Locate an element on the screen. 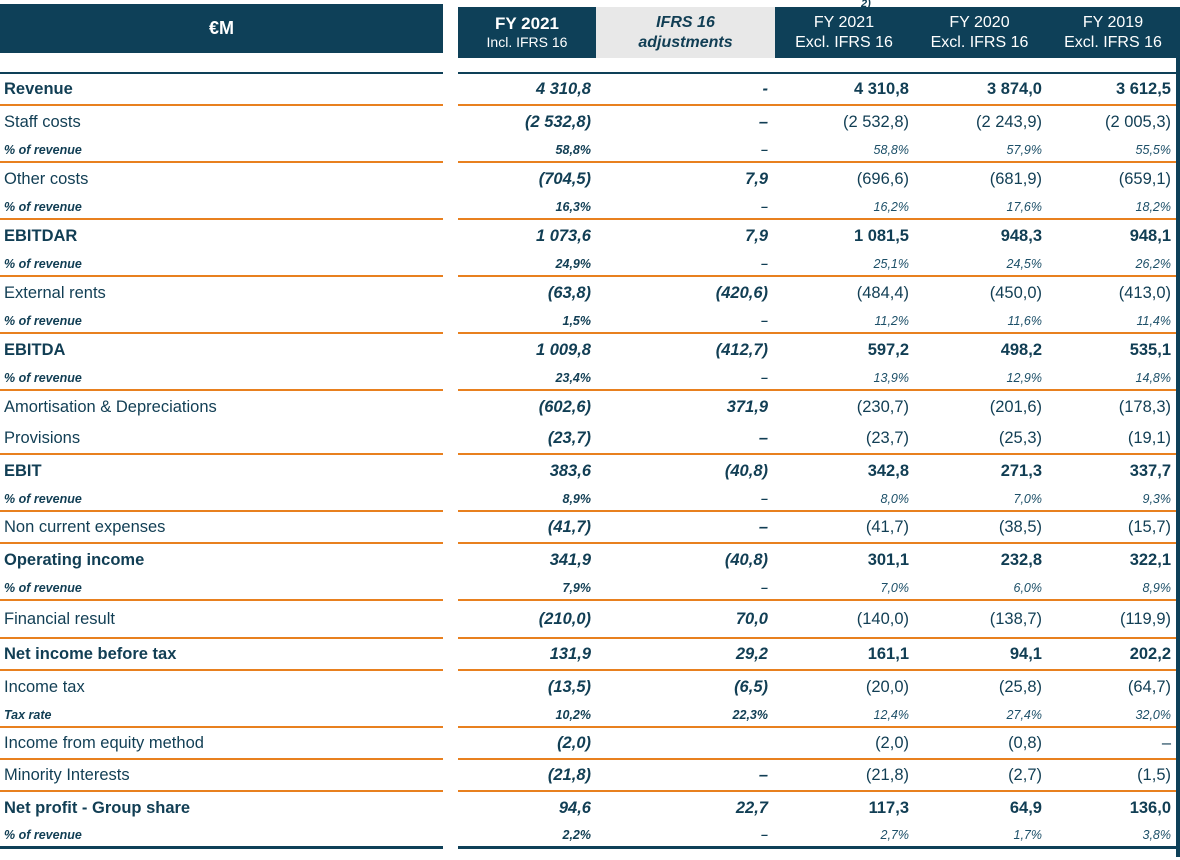  unit-header-cell: €M is located at coordinates (221, 28).